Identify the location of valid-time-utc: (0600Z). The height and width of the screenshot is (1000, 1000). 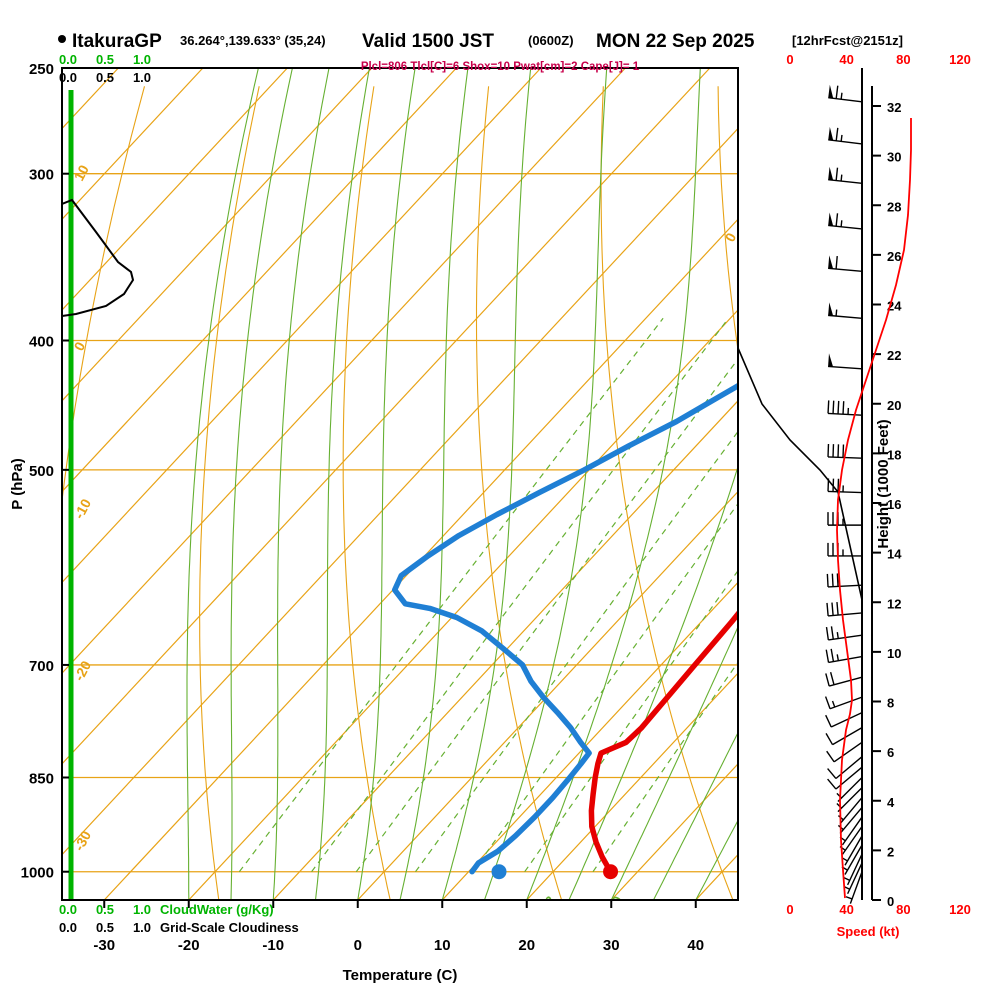
(551, 40).